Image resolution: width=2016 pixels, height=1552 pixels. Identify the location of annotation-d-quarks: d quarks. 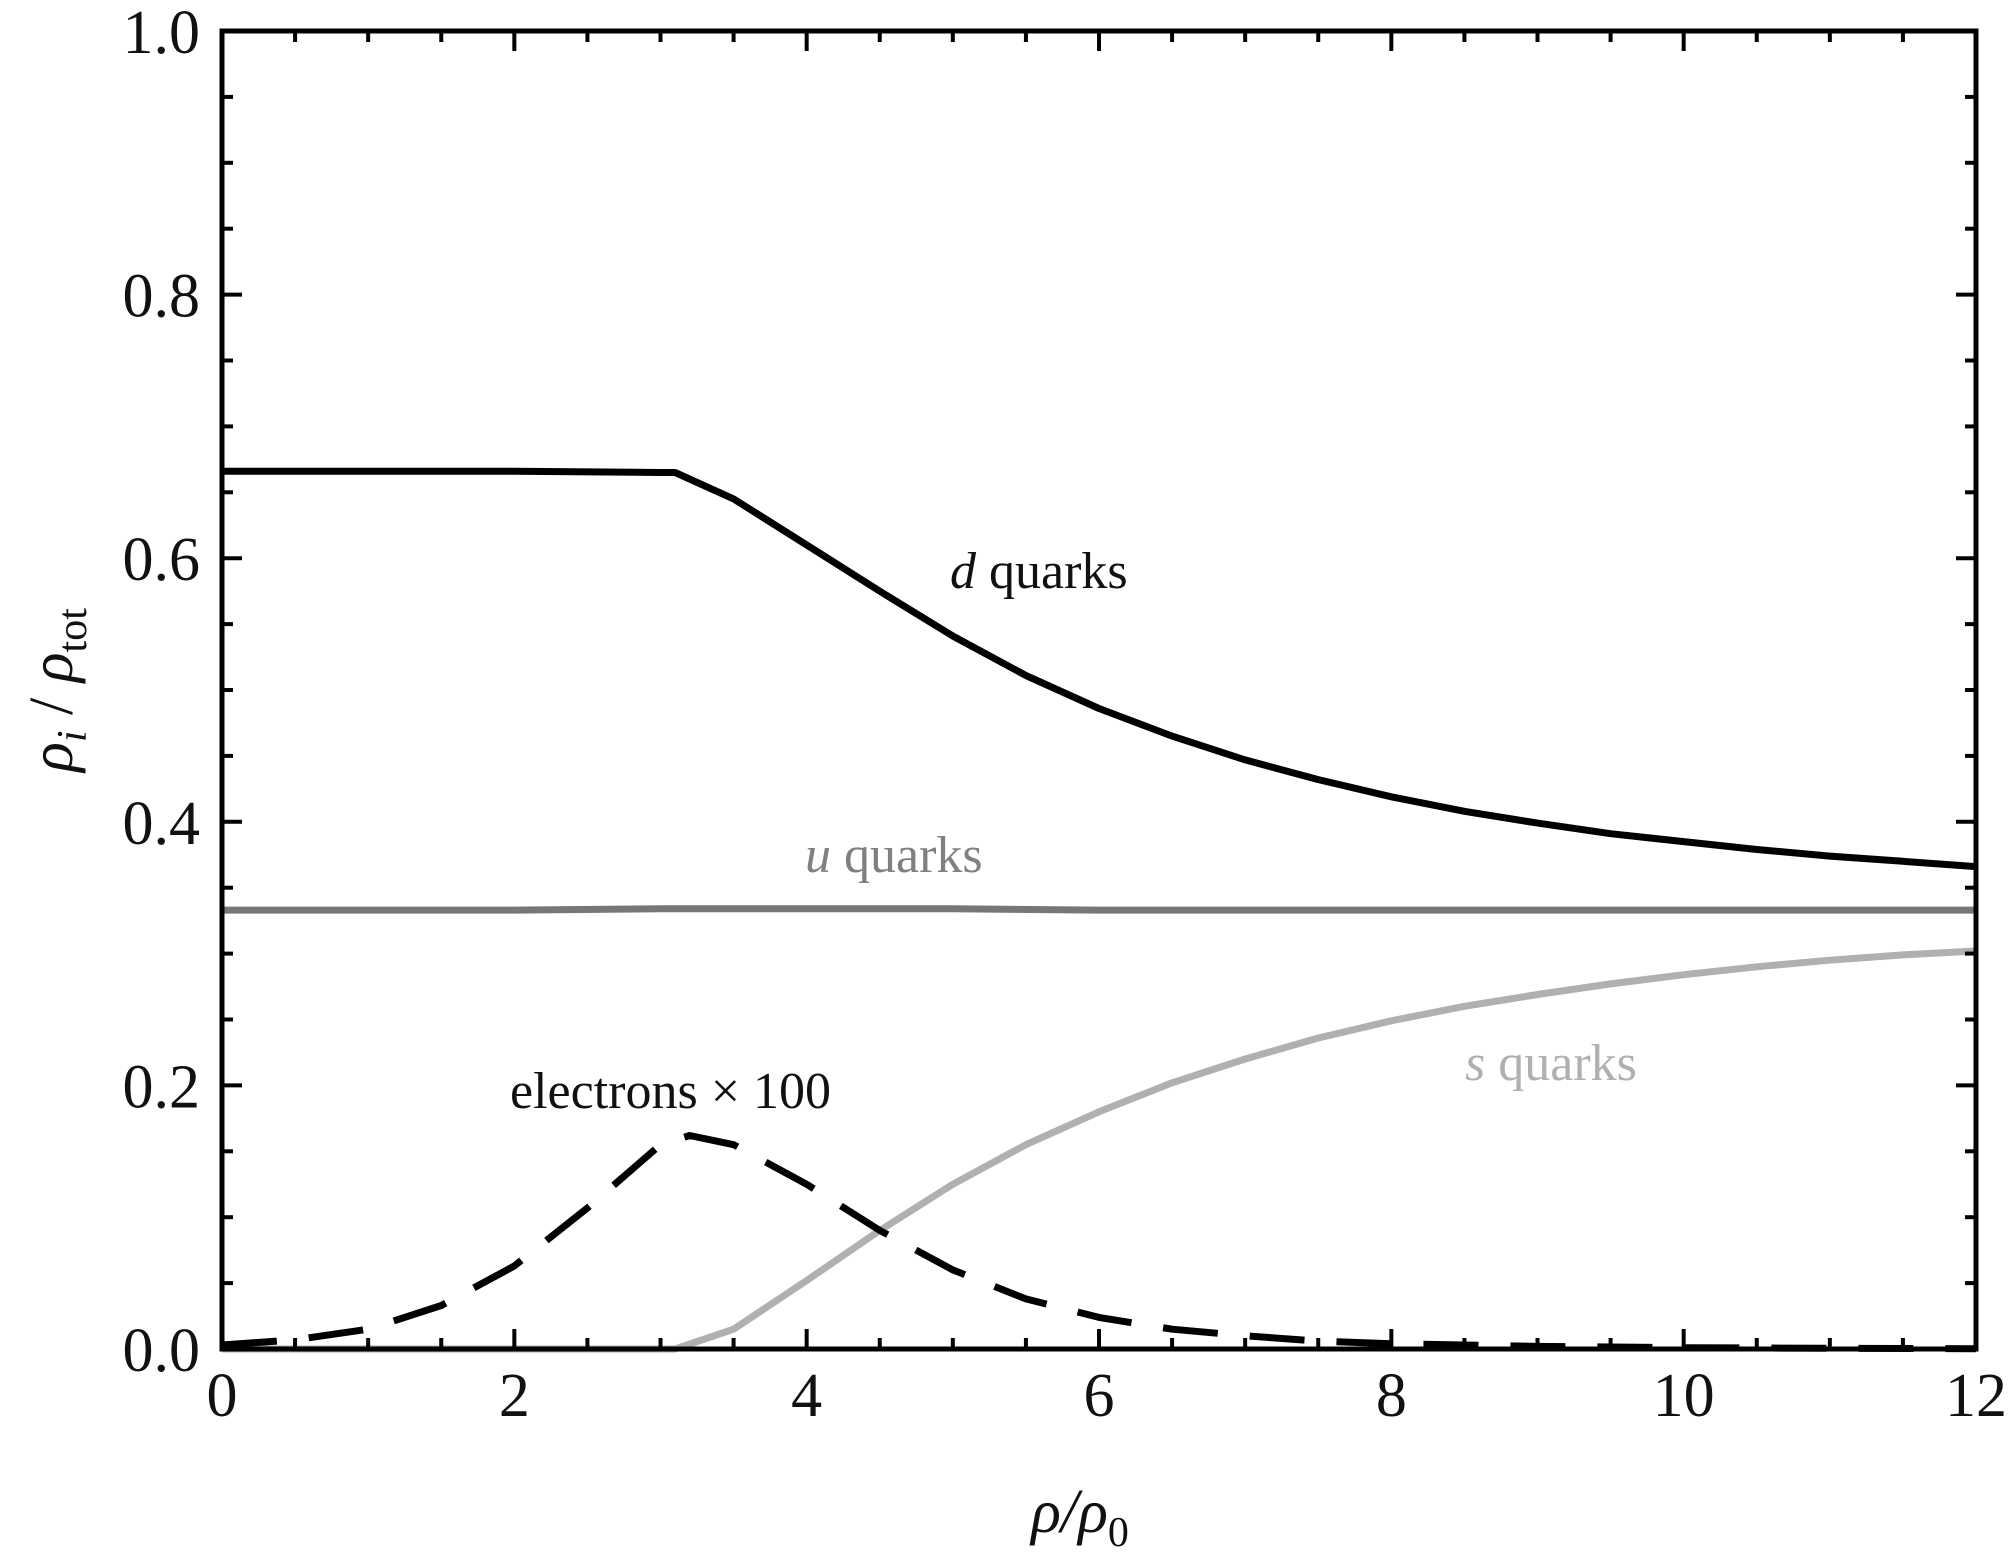
(1039, 571).